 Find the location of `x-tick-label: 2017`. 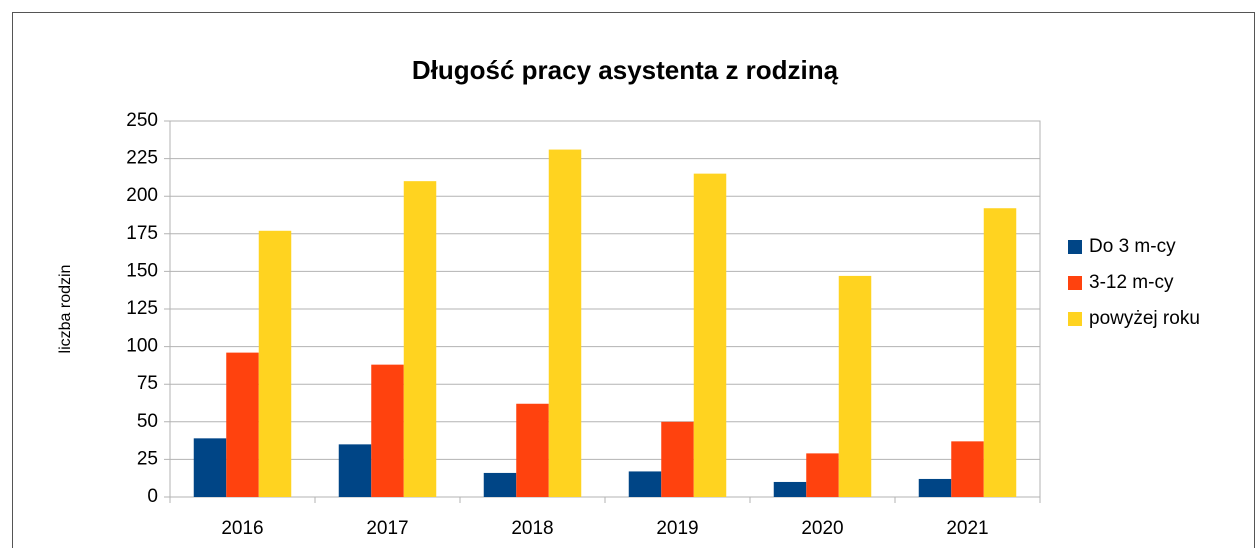

x-tick-label: 2017 is located at coordinates (387, 528).